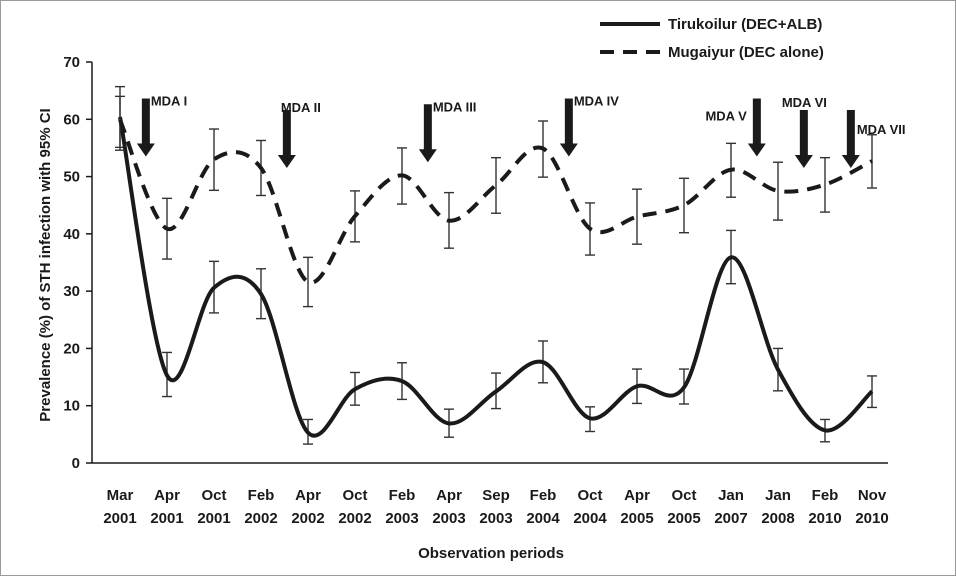 This screenshot has width=956, height=576. Describe the element at coordinates (71, 62) in the screenshot. I see `y-tick-label: 70` at that location.